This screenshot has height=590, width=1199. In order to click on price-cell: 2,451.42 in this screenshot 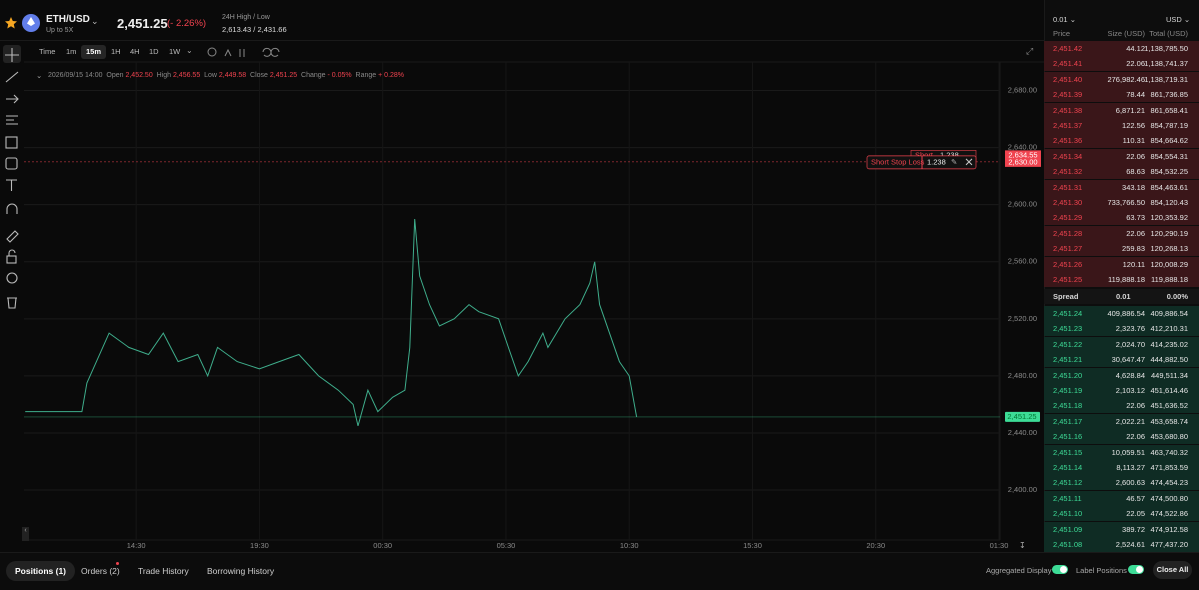, I will do `click(1068, 48)`.